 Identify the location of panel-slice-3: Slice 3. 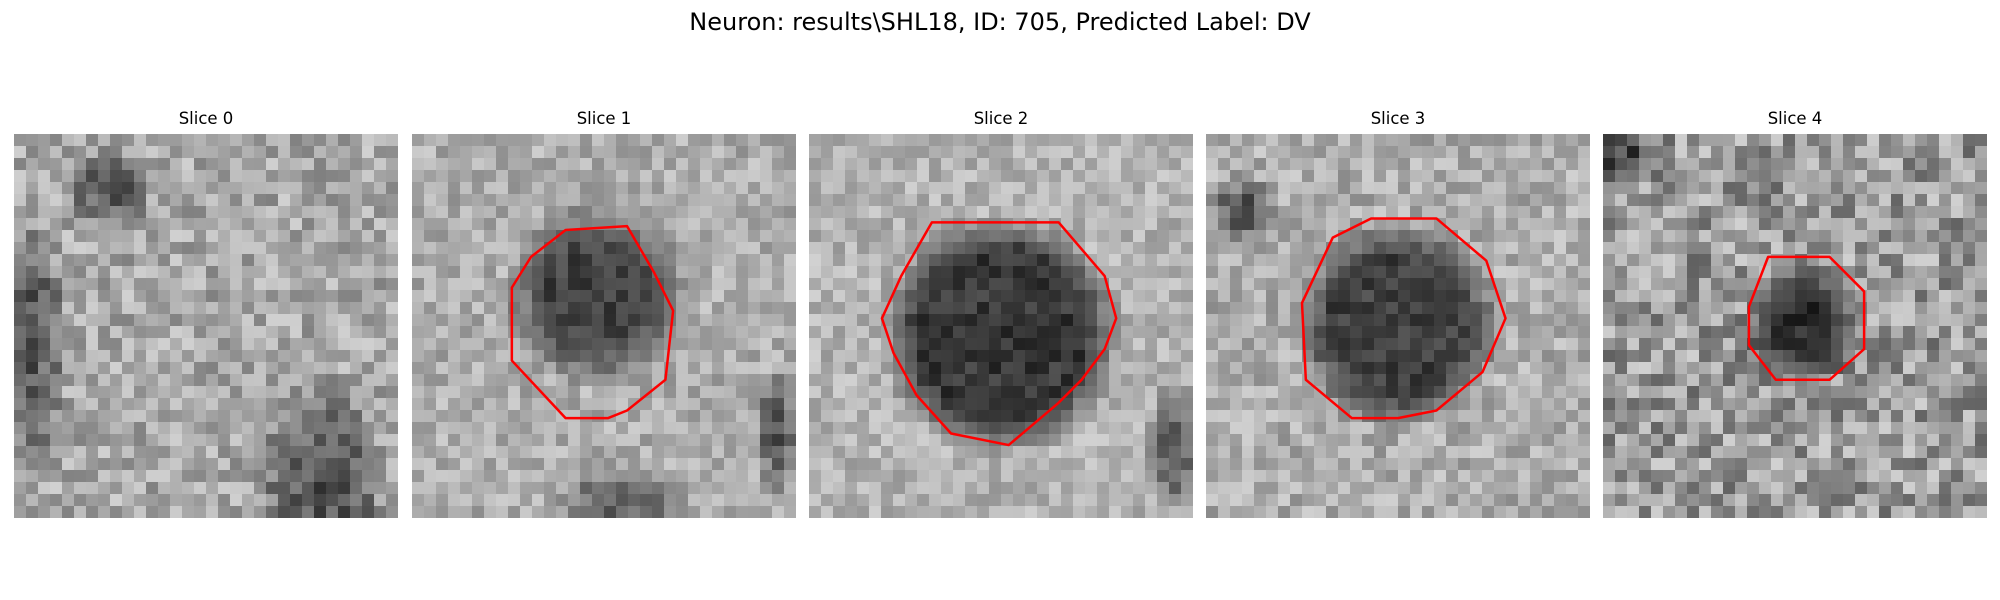
(1398, 313).